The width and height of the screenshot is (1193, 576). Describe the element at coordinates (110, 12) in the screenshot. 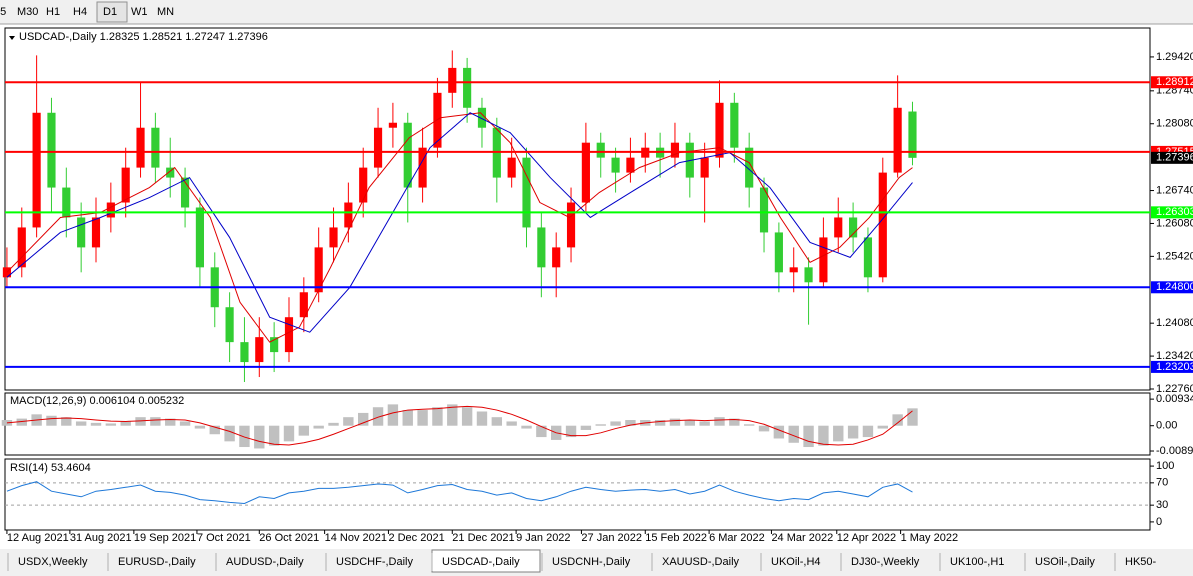

I see `timeframe-button: D1` at that location.